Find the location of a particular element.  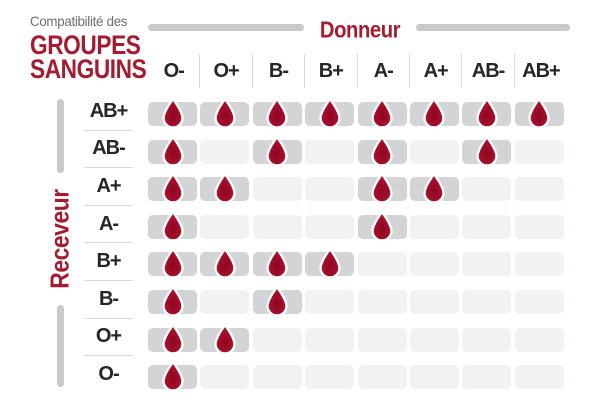

incompatible-cell-A--from-A+ is located at coordinates (434, 226).